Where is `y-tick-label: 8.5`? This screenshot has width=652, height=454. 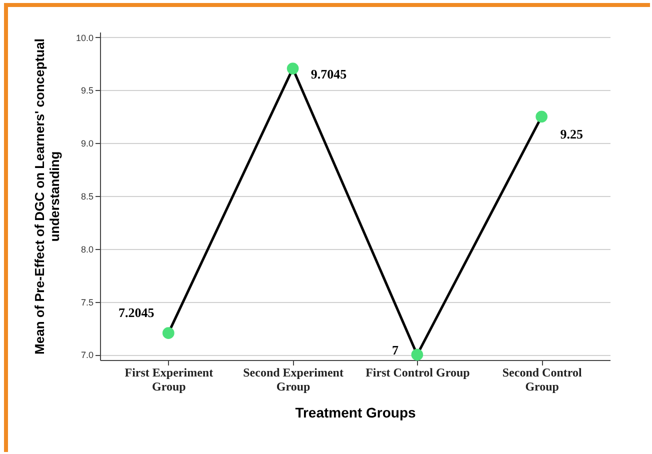
y-tick-label: 8.5 is located at coordinates (87, 197).